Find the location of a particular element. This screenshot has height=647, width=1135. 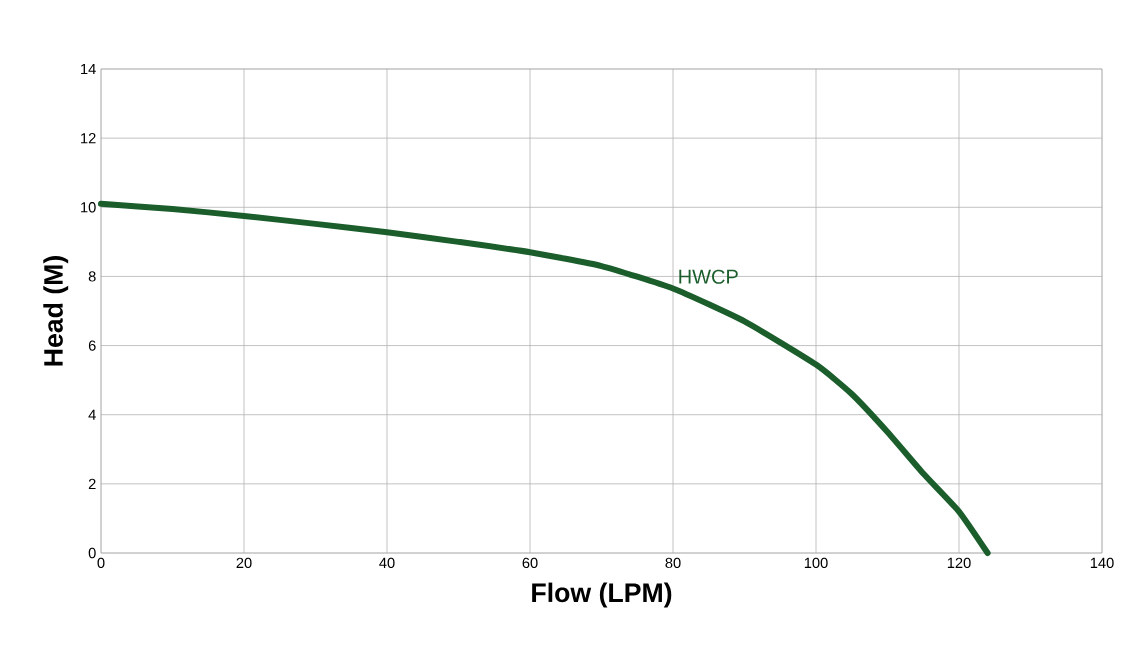

y-axis-title: Head (M) is located at coordinates (56, 311).